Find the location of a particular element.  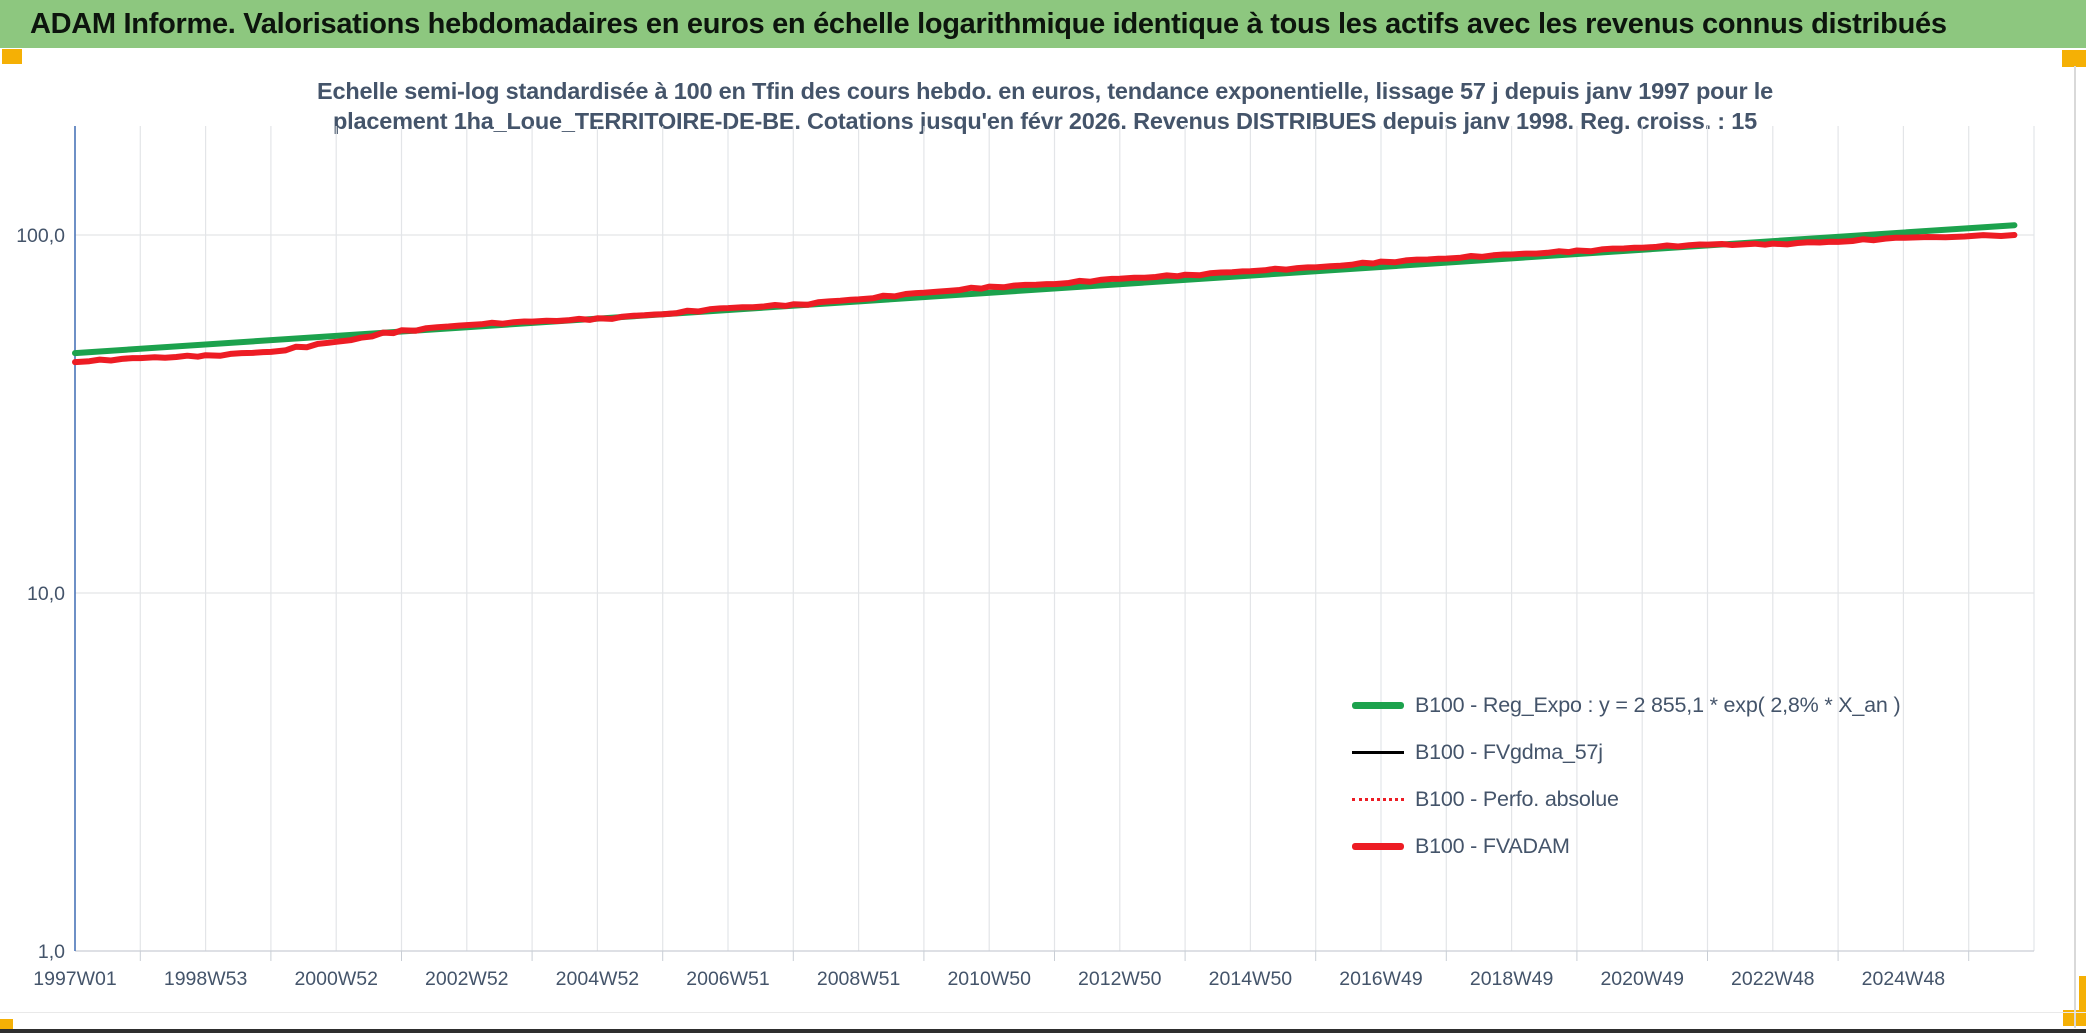

series-line-b100-fvadam is located at coordinates (1045, 299).